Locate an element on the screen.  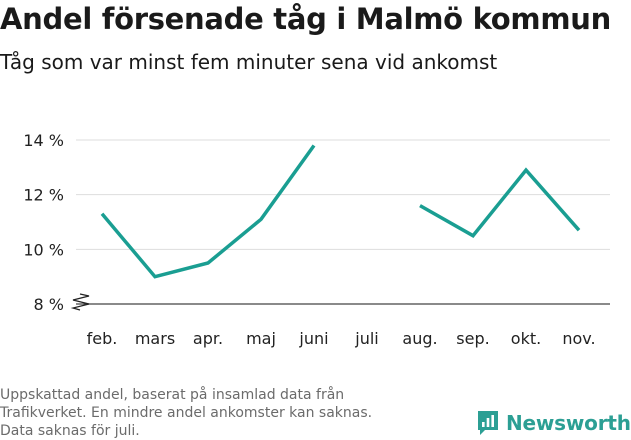
brand-logo: Newsworthy is located at coordinates (553, 423).